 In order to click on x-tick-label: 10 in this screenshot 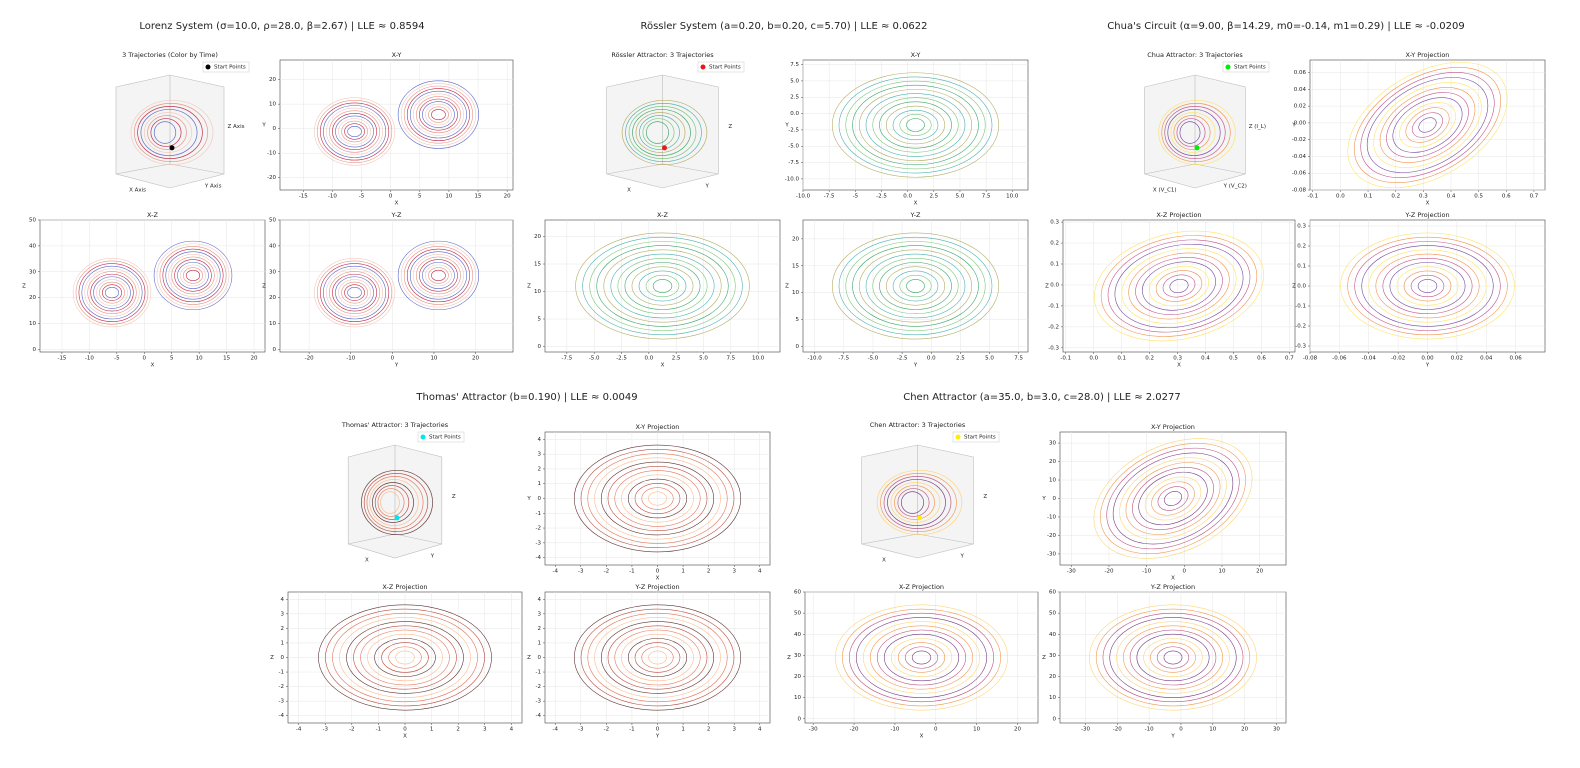, I will do `click(976, 730)`.